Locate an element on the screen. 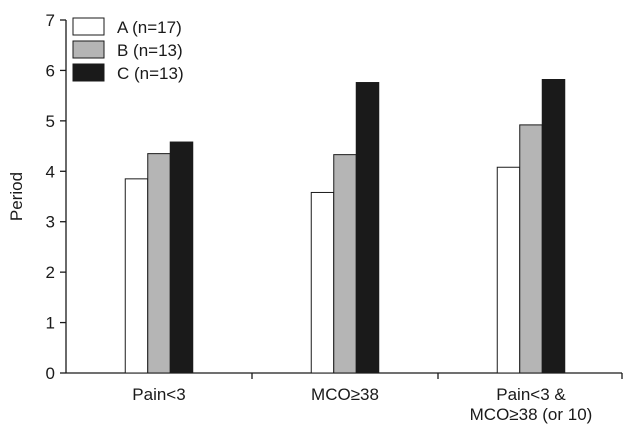  legend: A (n=17) B (n=13) C (n=13) is located at coordinates (128, 50).